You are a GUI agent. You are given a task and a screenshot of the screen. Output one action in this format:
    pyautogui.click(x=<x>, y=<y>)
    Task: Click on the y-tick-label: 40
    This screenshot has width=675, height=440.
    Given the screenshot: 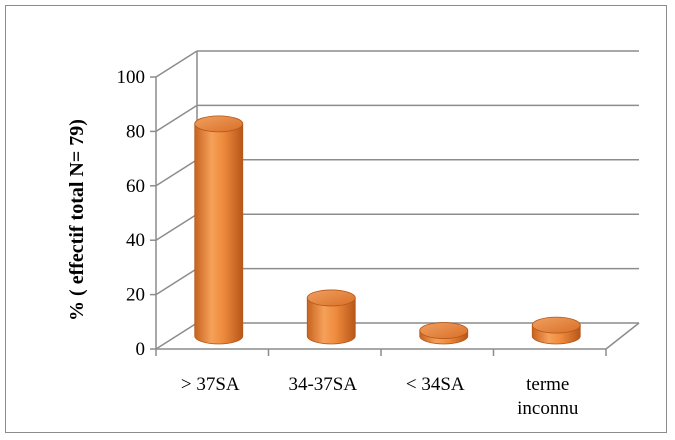 What is the action you would take?
    pyautogui.click(x=135, y=240)
    